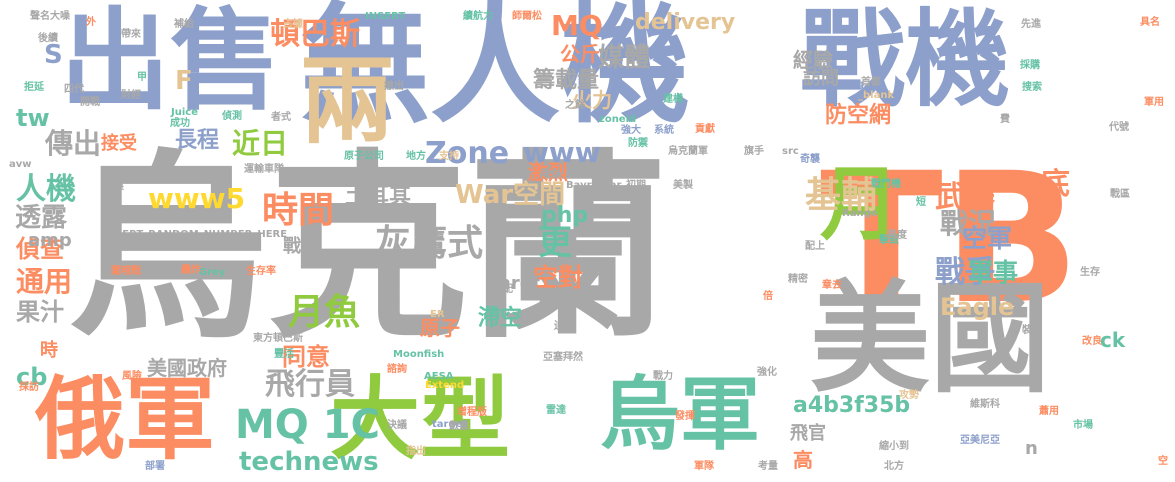 This screenshot has width=1175, height=482. I want to click on cloud-word: 南方, so click(550, 174).